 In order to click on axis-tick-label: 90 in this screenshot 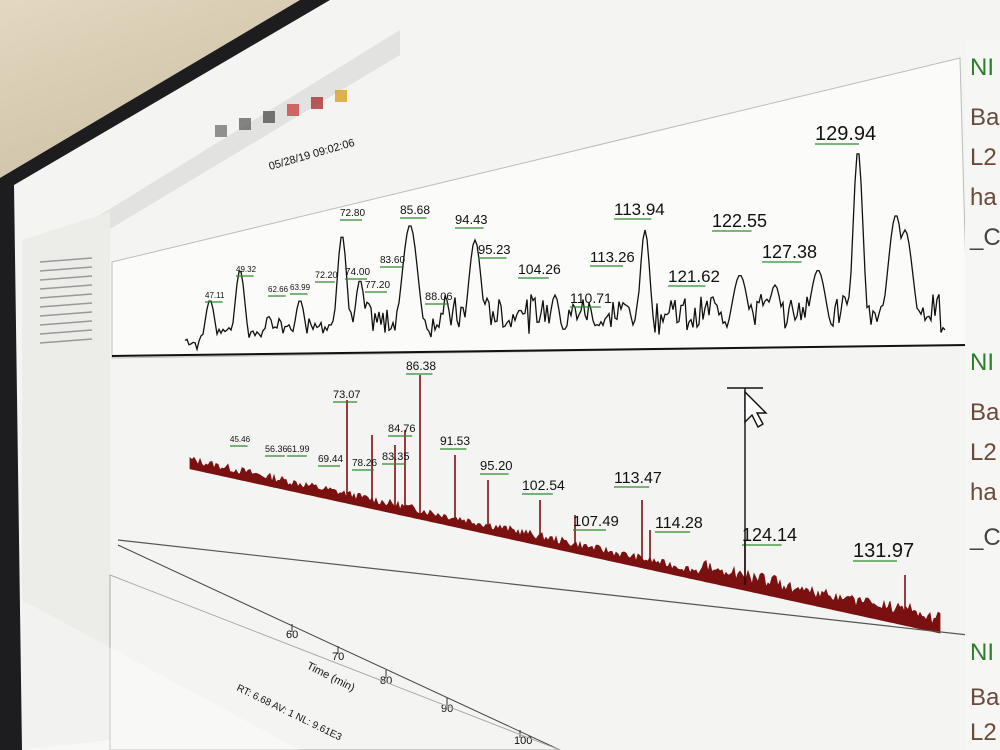, I will do `click(447, 709)`.